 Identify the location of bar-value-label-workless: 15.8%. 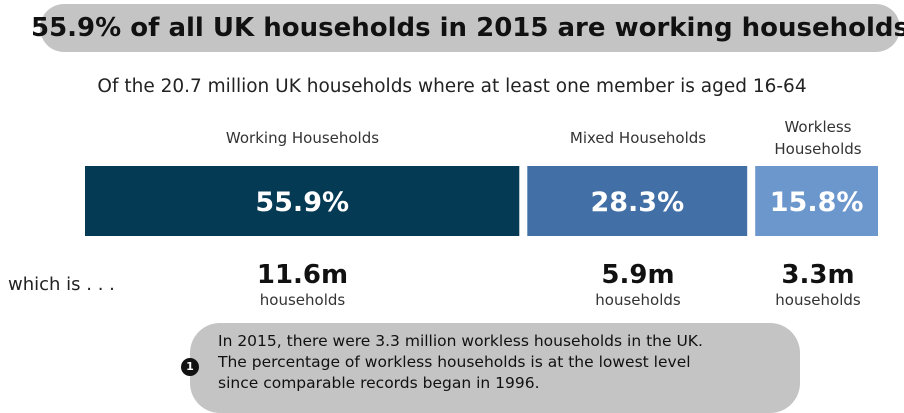
(817, 202).